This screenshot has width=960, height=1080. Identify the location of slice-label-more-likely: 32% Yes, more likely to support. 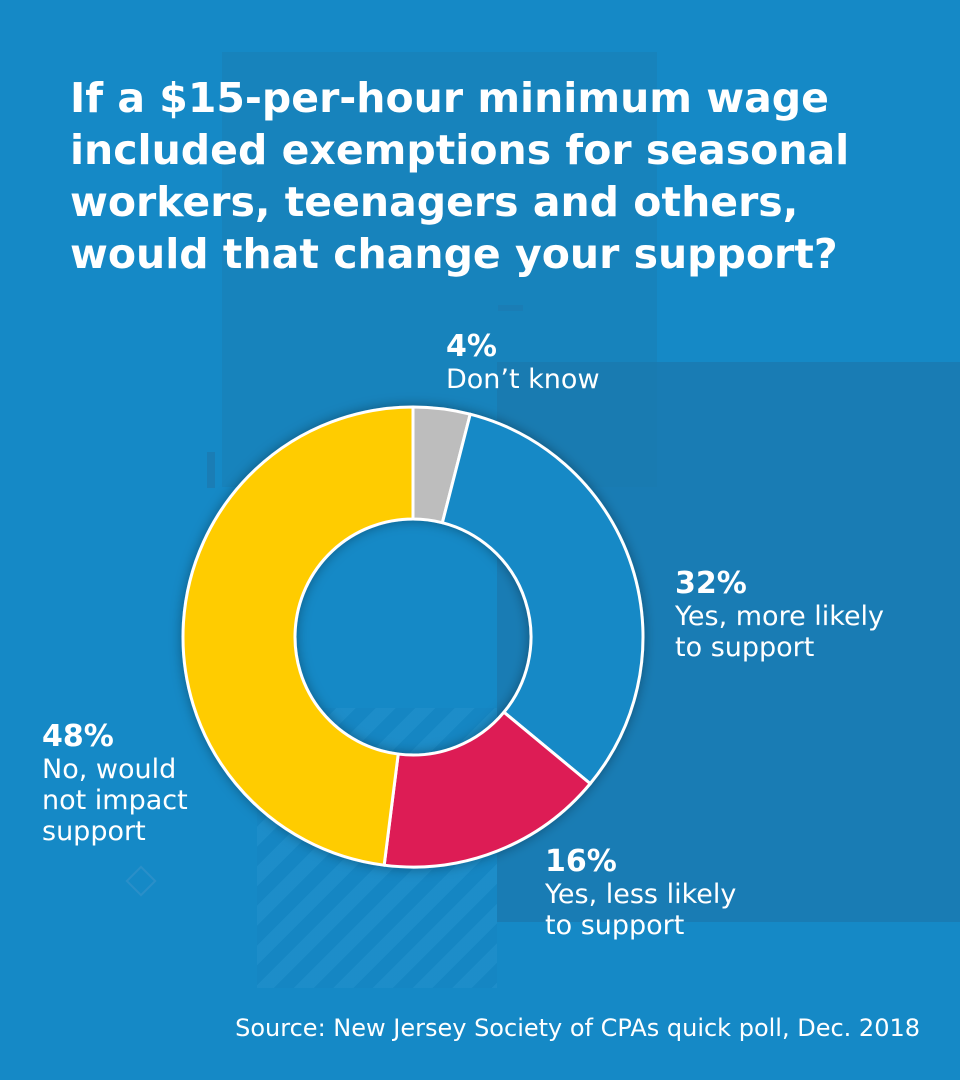
(780, 615).